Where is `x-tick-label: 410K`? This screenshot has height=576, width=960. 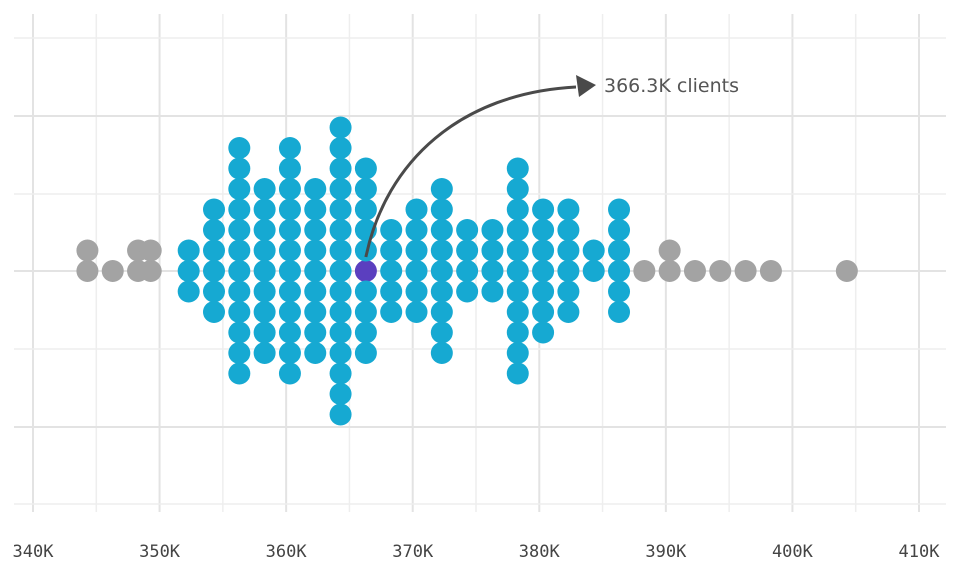 x-tick-label: 410K is located at coordinates (920, 552).